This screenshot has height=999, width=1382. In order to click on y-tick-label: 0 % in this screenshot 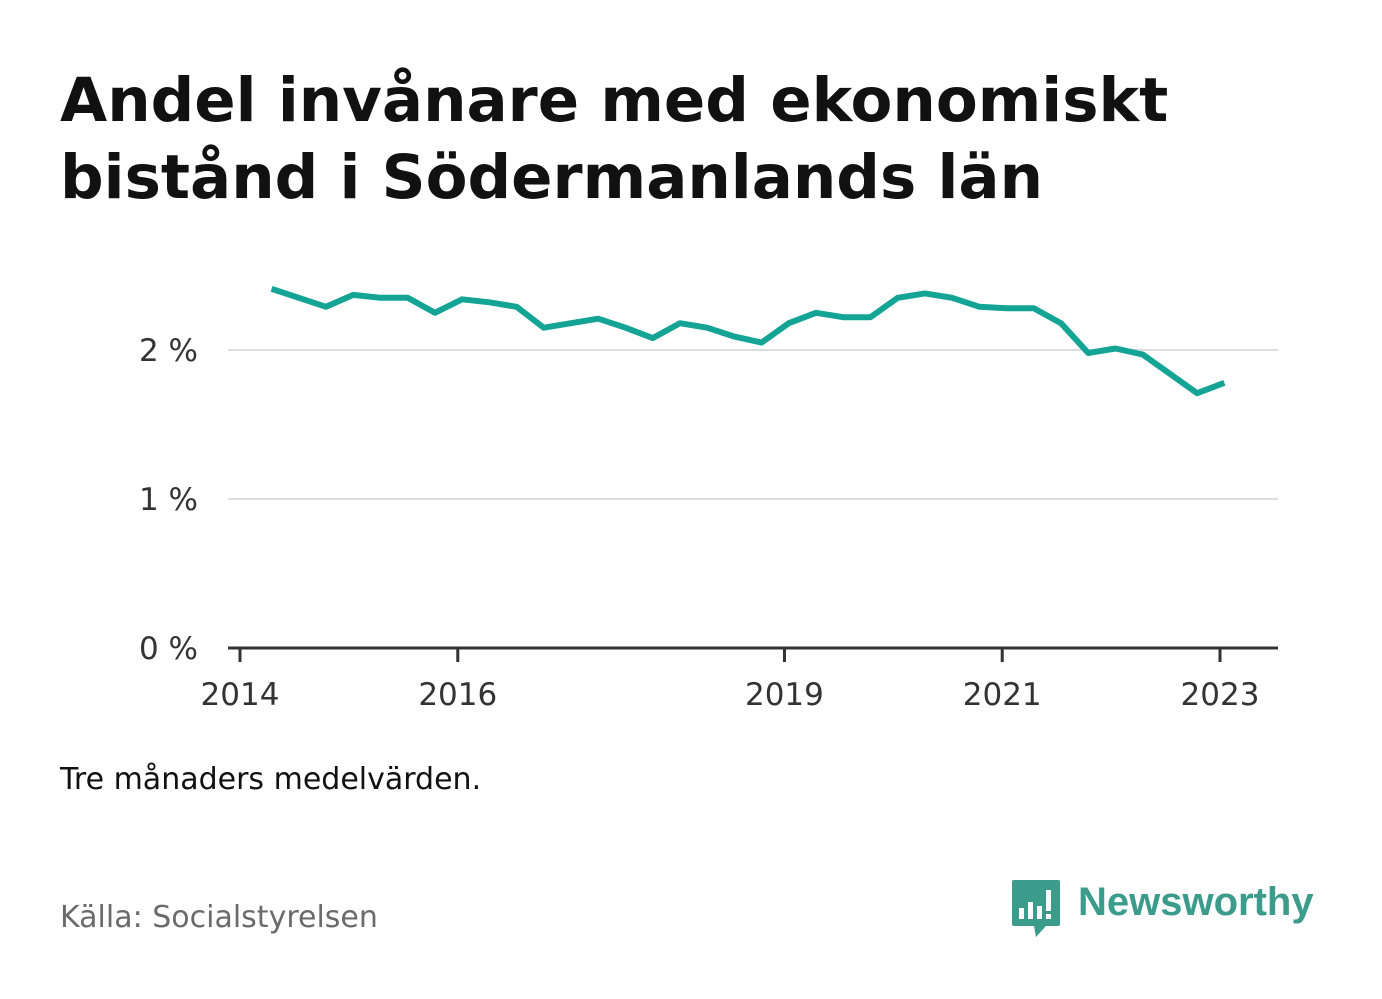, I will do `click(168, 649)`.